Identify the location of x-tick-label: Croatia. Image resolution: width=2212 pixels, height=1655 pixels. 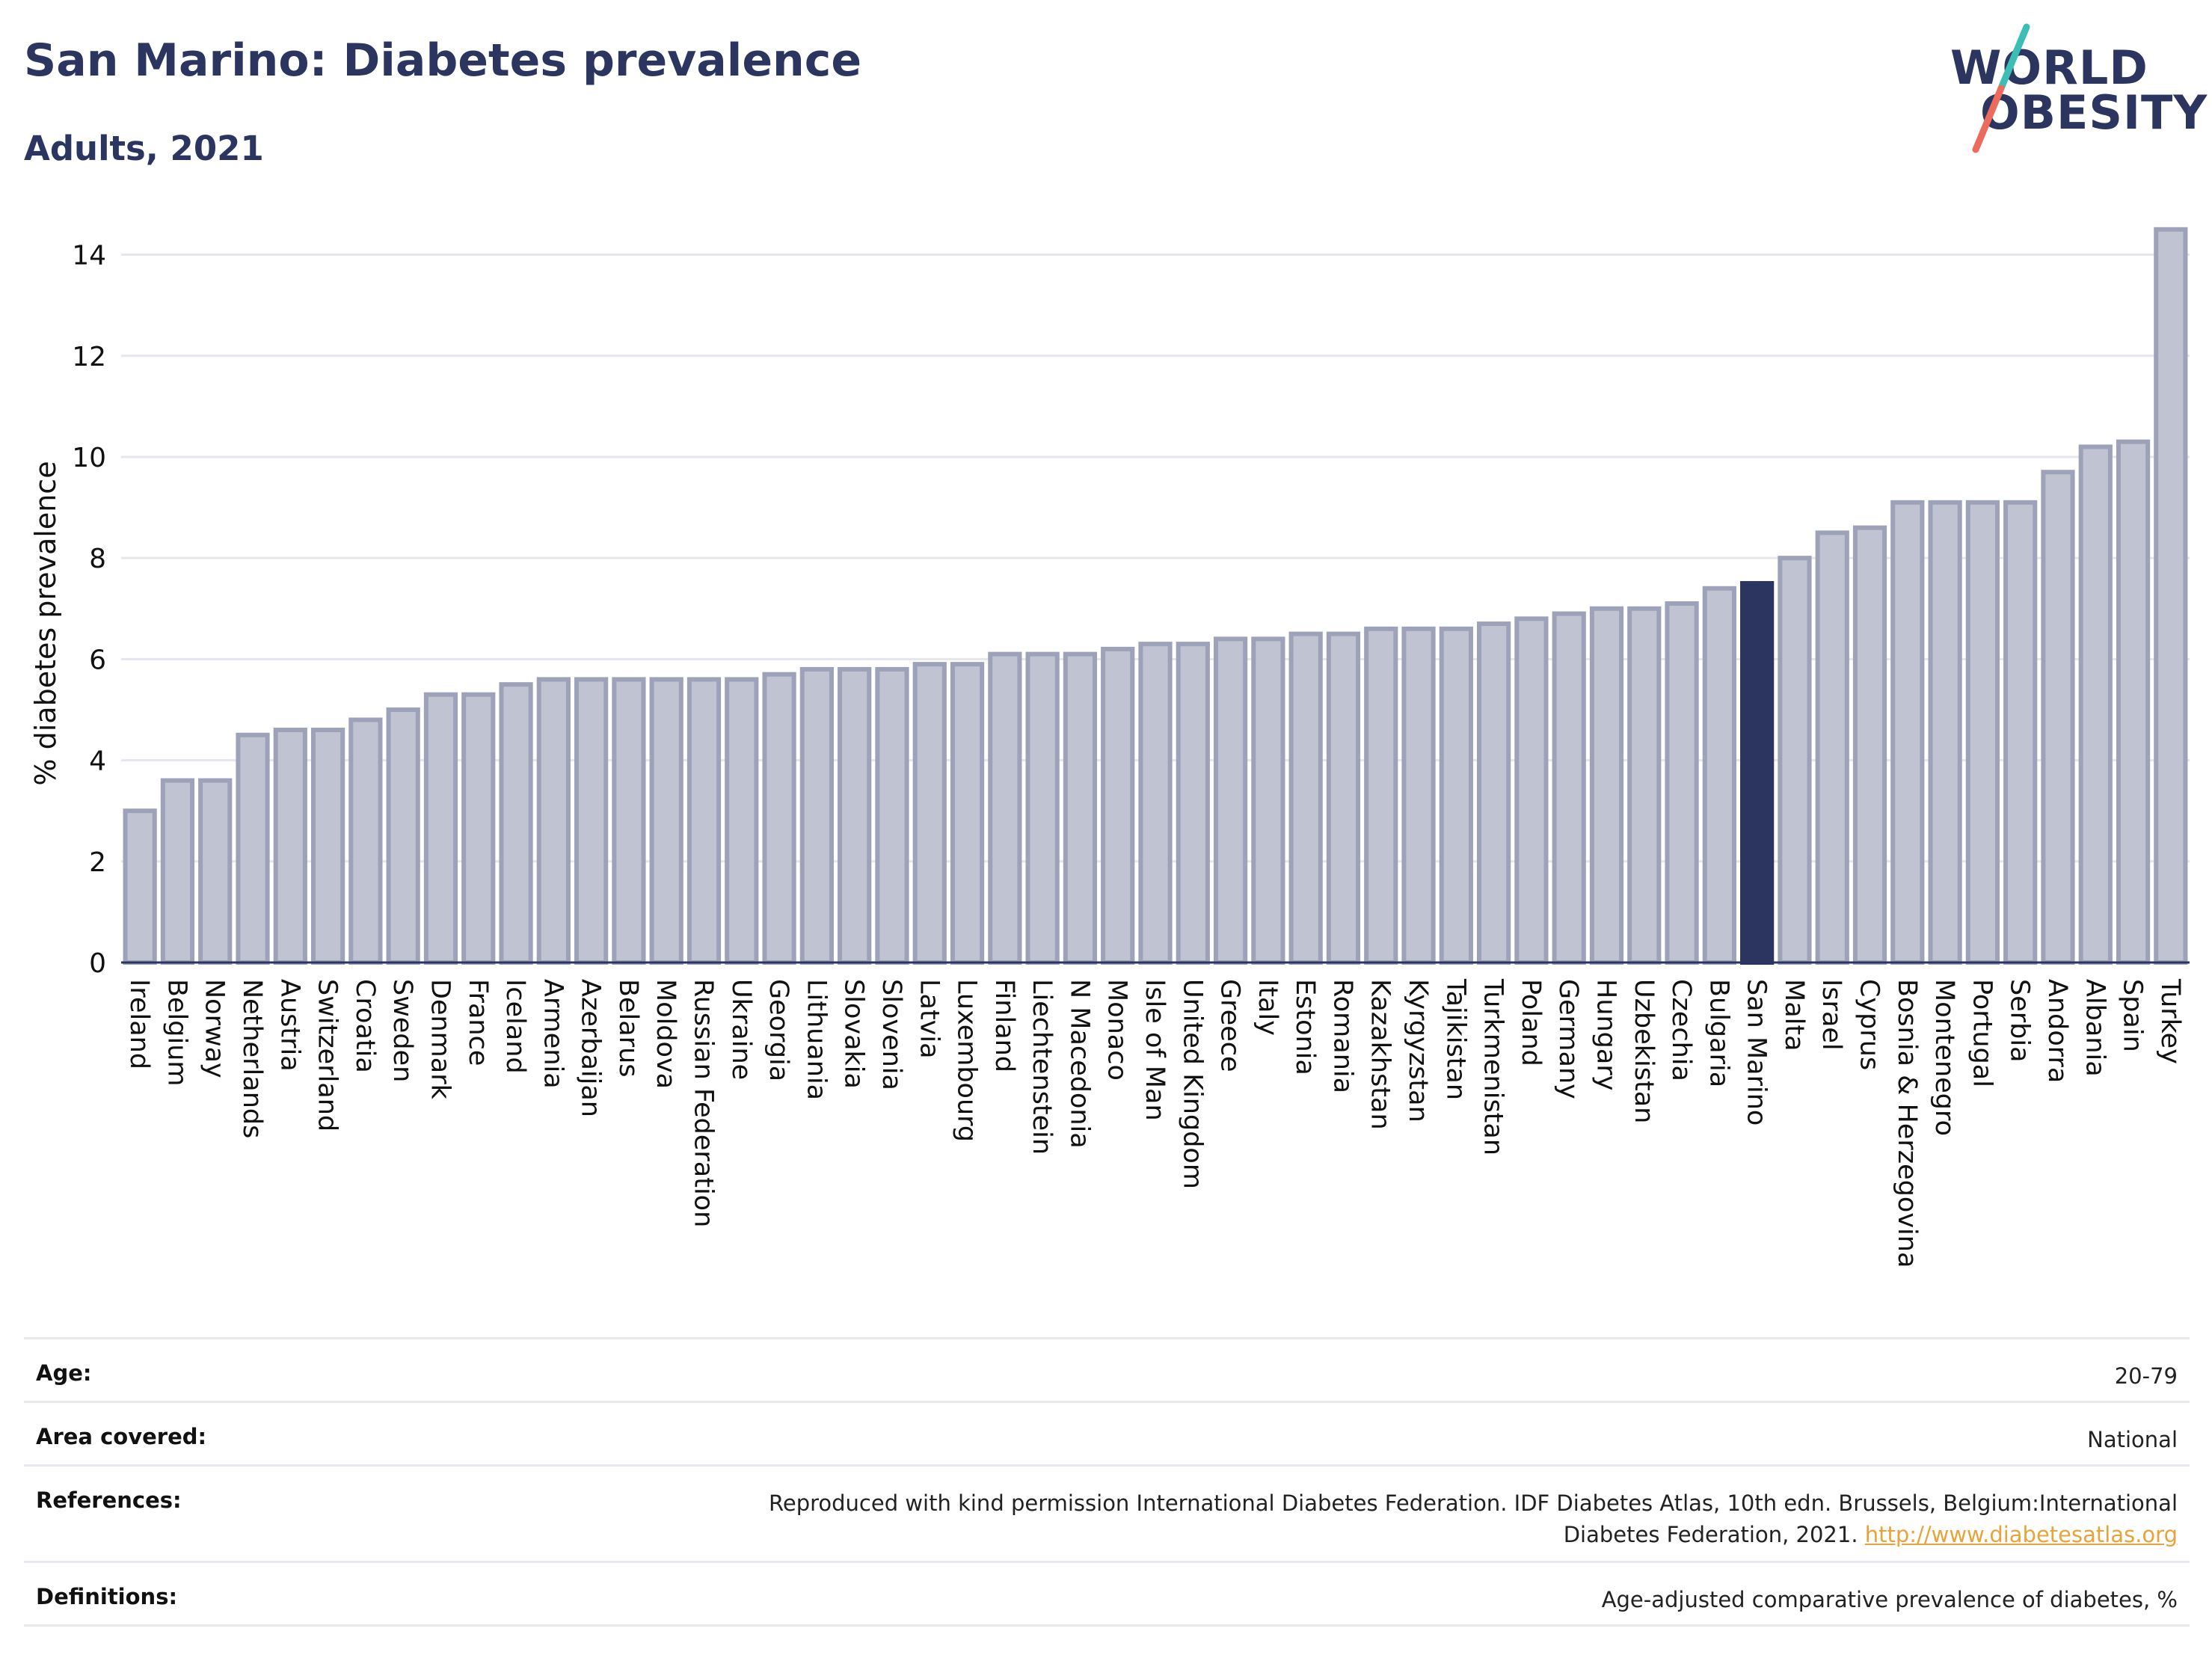
(365, 1026).